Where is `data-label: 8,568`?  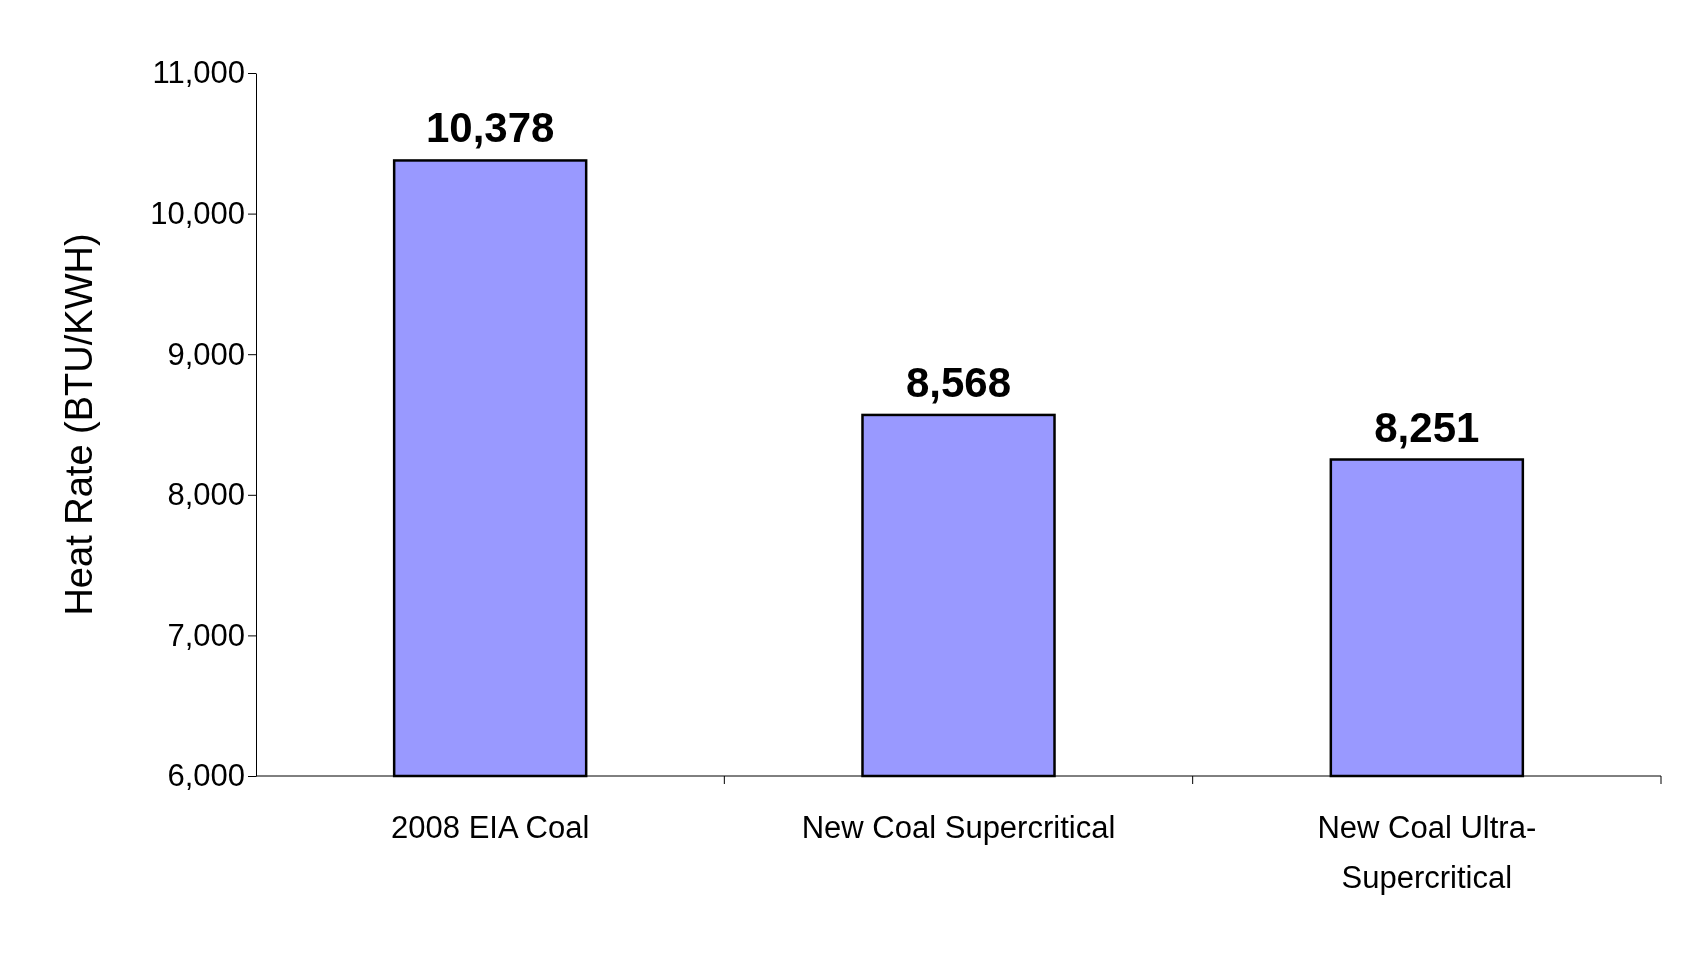 data-label: 8,568 is located at coordinates (958, 382).